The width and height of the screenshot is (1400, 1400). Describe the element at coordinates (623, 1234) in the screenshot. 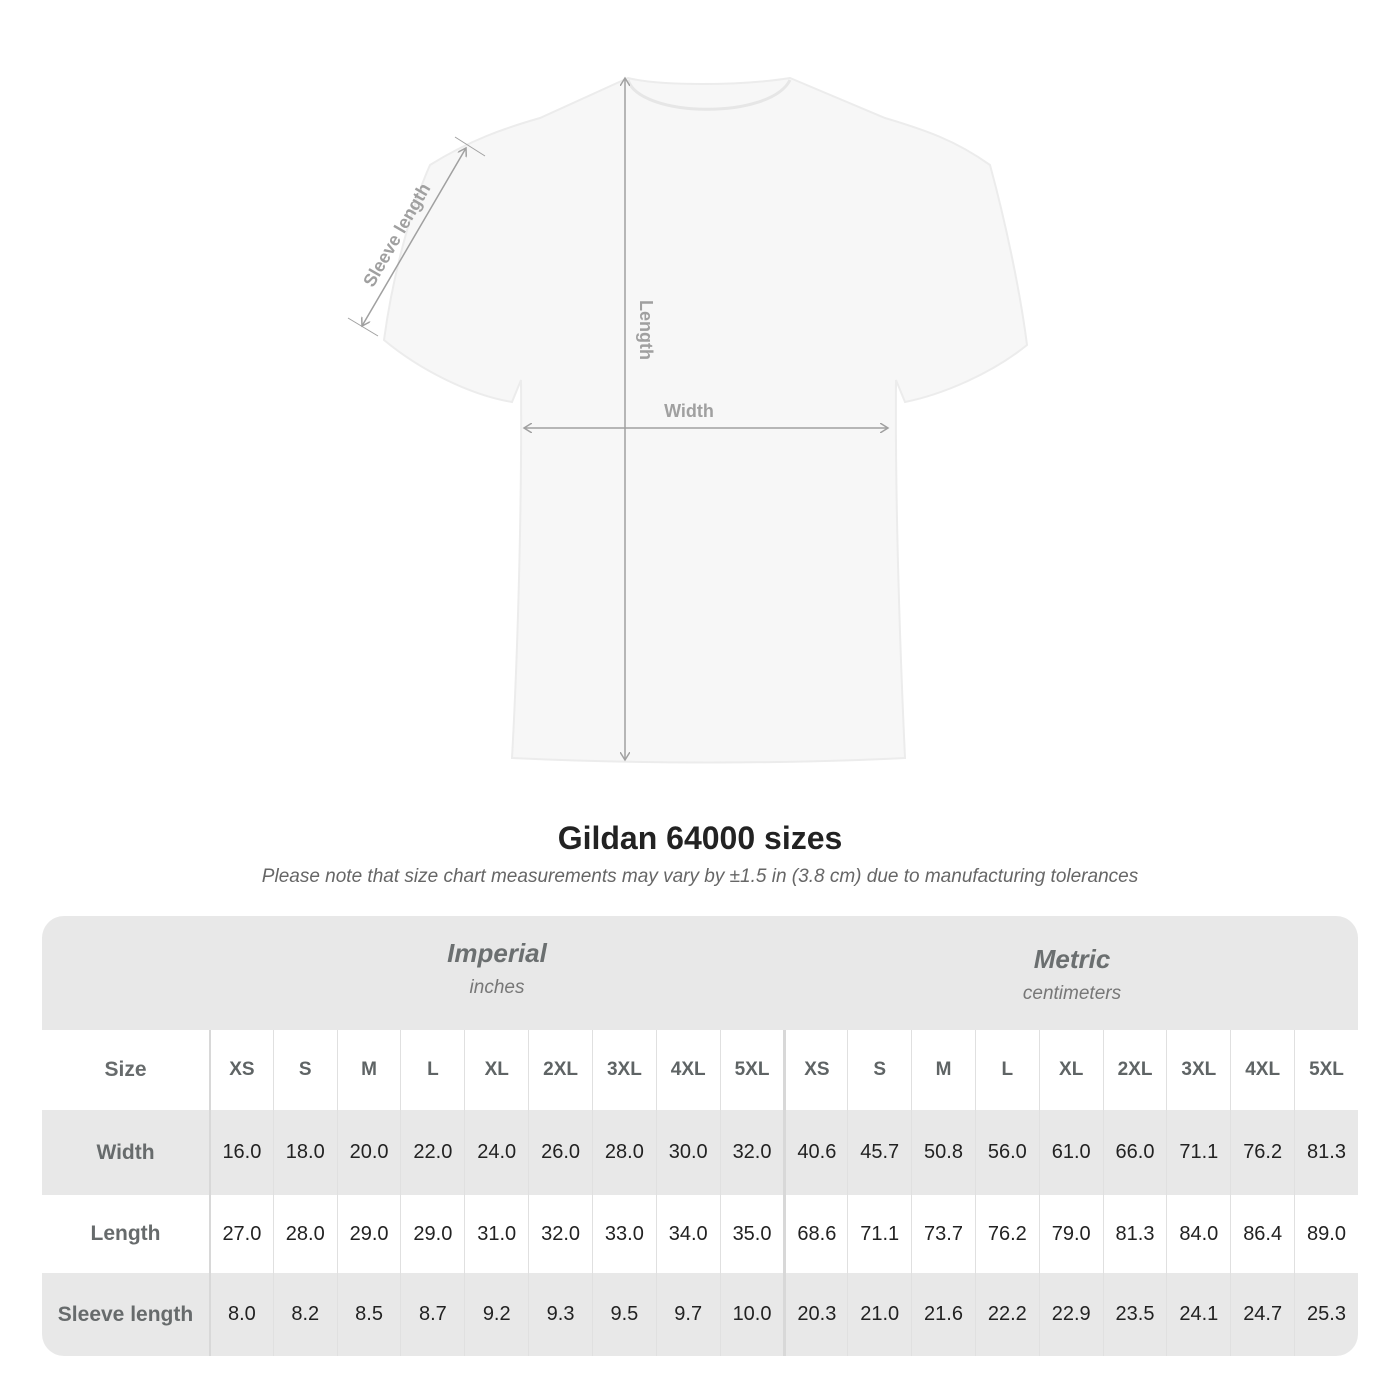

I see `imperial-value-cell: 33.0` at that location.